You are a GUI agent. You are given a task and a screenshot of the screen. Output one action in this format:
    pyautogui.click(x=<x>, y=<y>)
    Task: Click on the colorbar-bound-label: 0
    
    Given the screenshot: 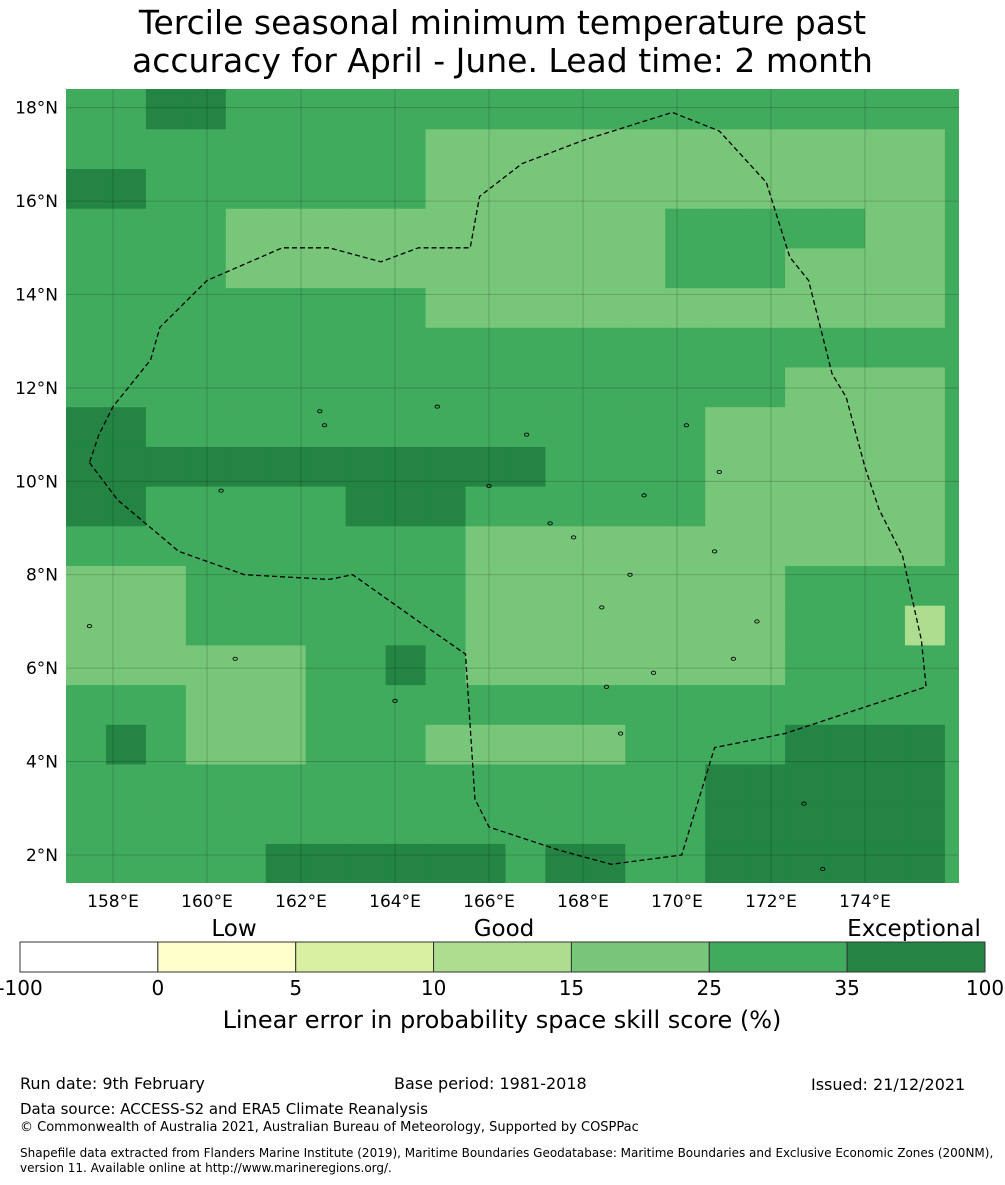 What is the action you would take?
    pyautogui.click(x=157, y=988)
    